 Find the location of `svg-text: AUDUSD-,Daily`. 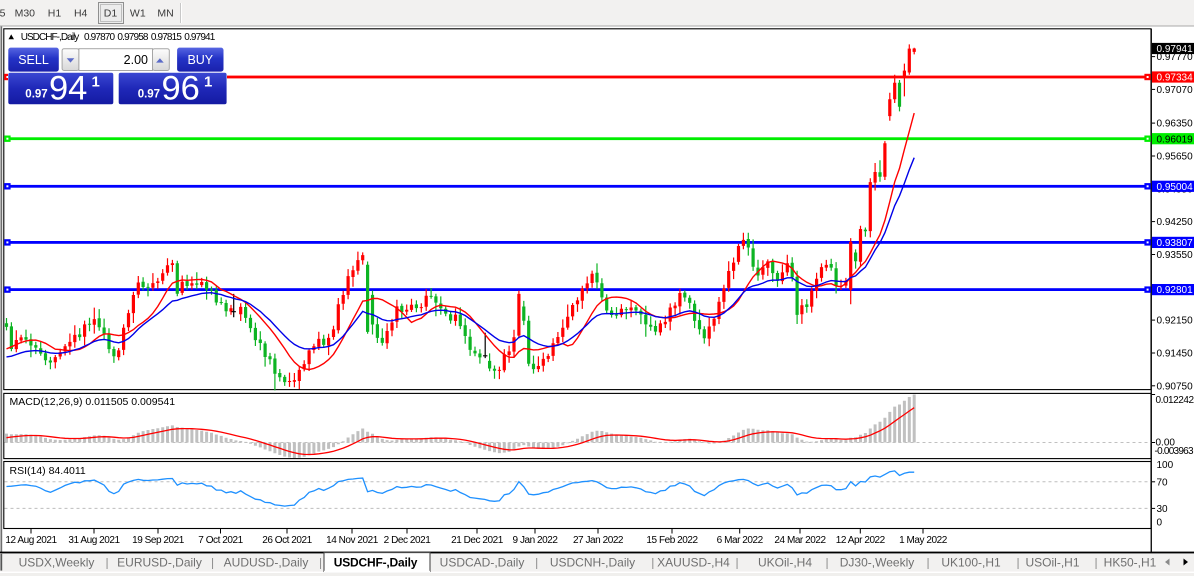

svg-text: AUDUSD-,Daily is located at coordinates (266, 563).